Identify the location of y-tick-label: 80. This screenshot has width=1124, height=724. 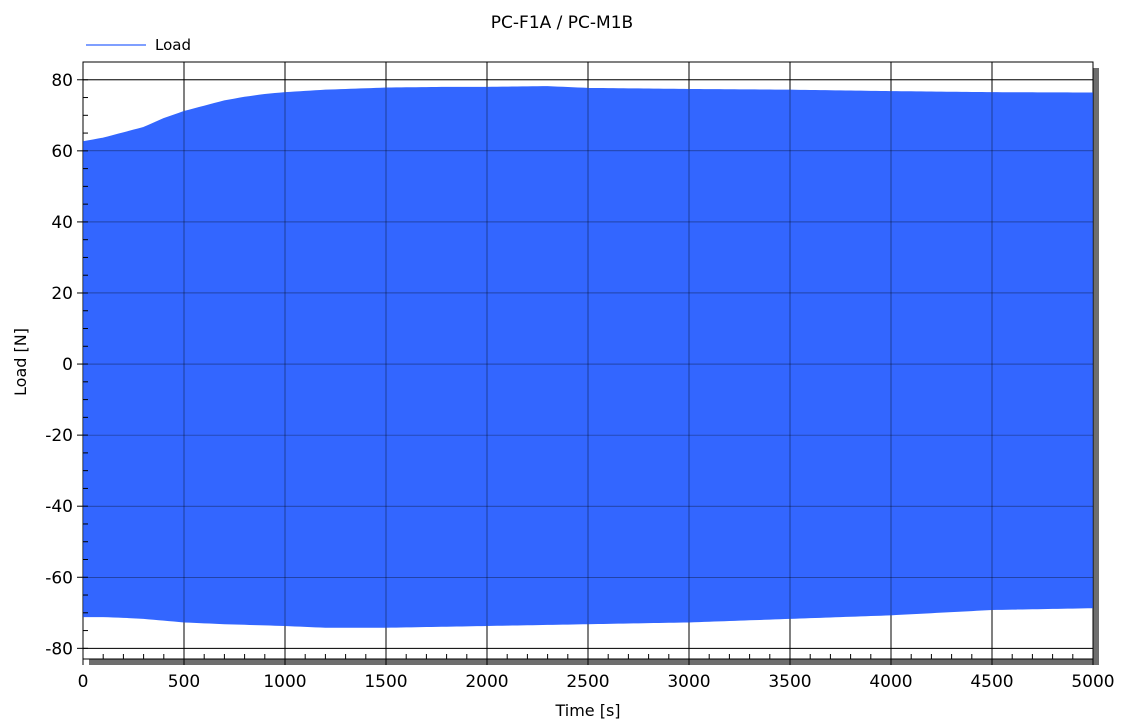
(62, 81).